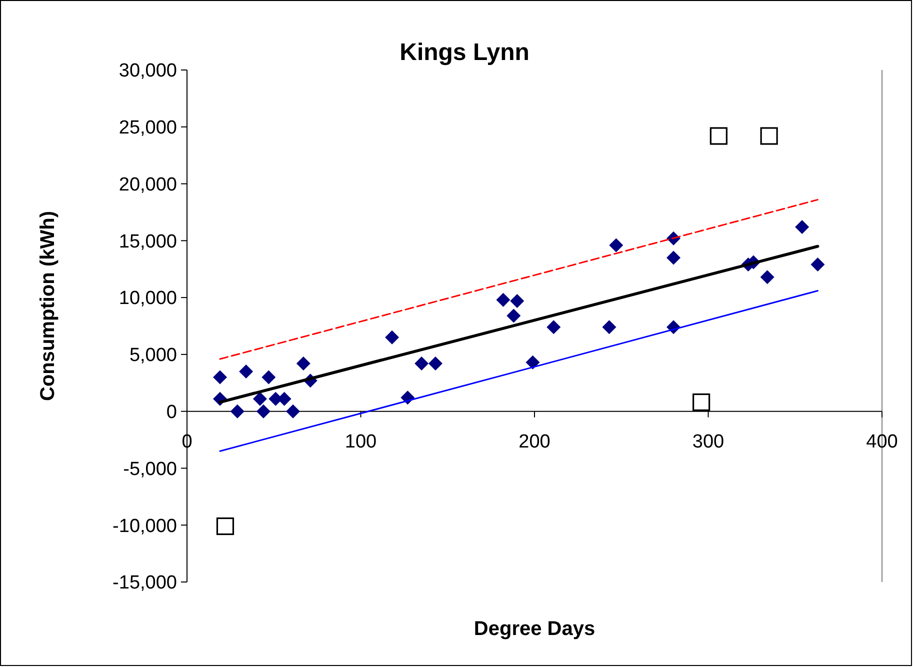 Image resolution: width=913 pixels, height=667 pixels. What do you see at coordinates (147, 185) in the screenshot?
I see `y-tick-label: 20,000` at bounding box center [147, 185].